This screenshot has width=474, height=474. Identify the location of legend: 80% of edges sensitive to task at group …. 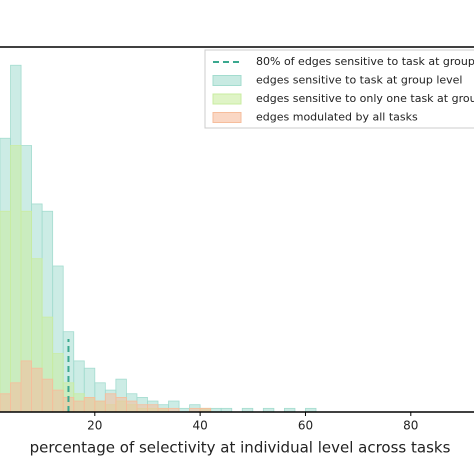
(339, 89).